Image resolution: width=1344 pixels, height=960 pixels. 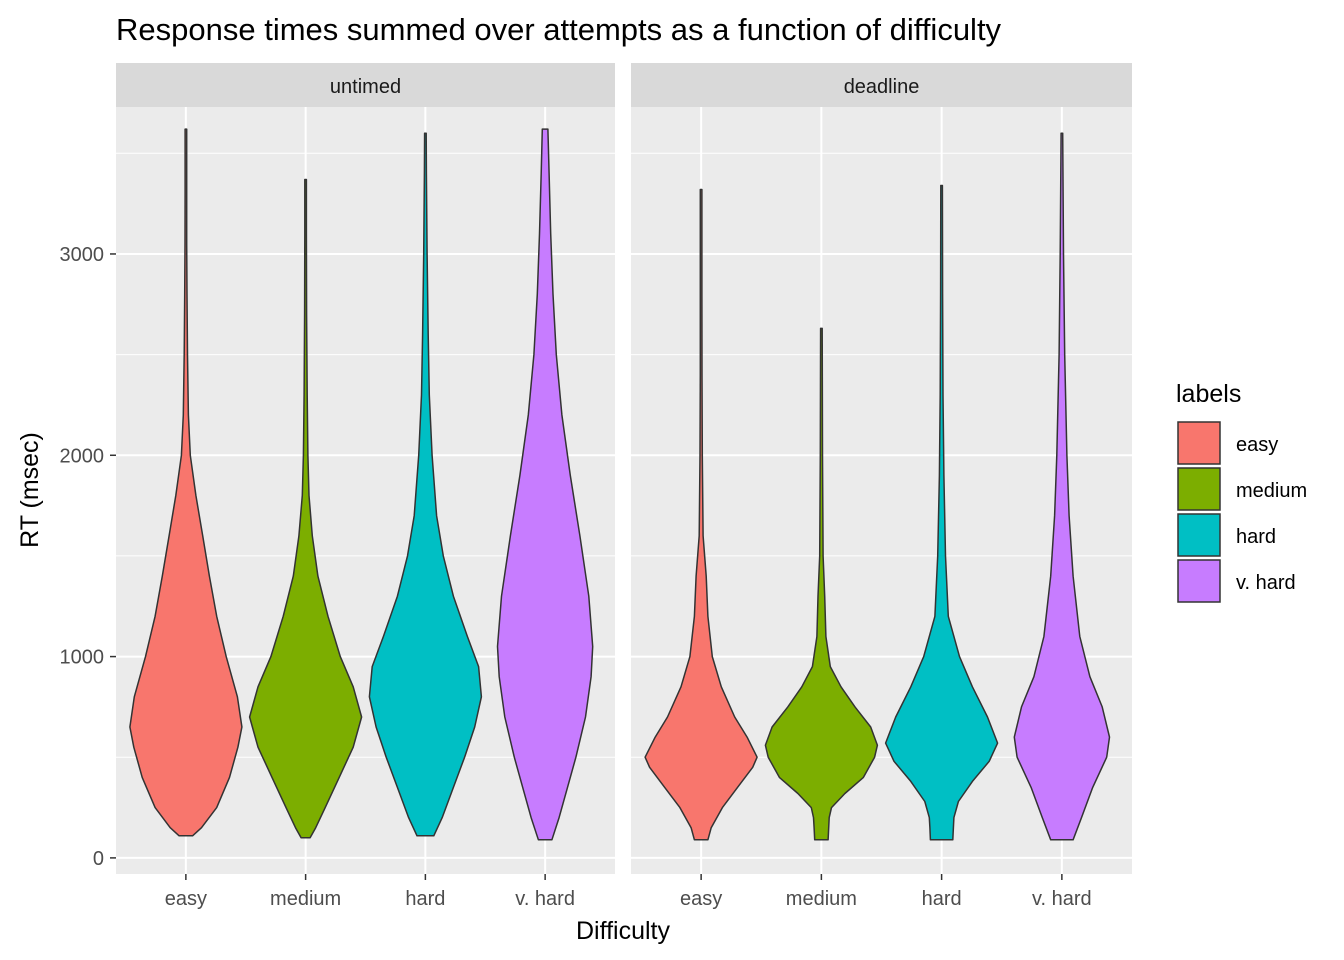 I want to click on legend-label: easy, so click(x=1257, y=445).